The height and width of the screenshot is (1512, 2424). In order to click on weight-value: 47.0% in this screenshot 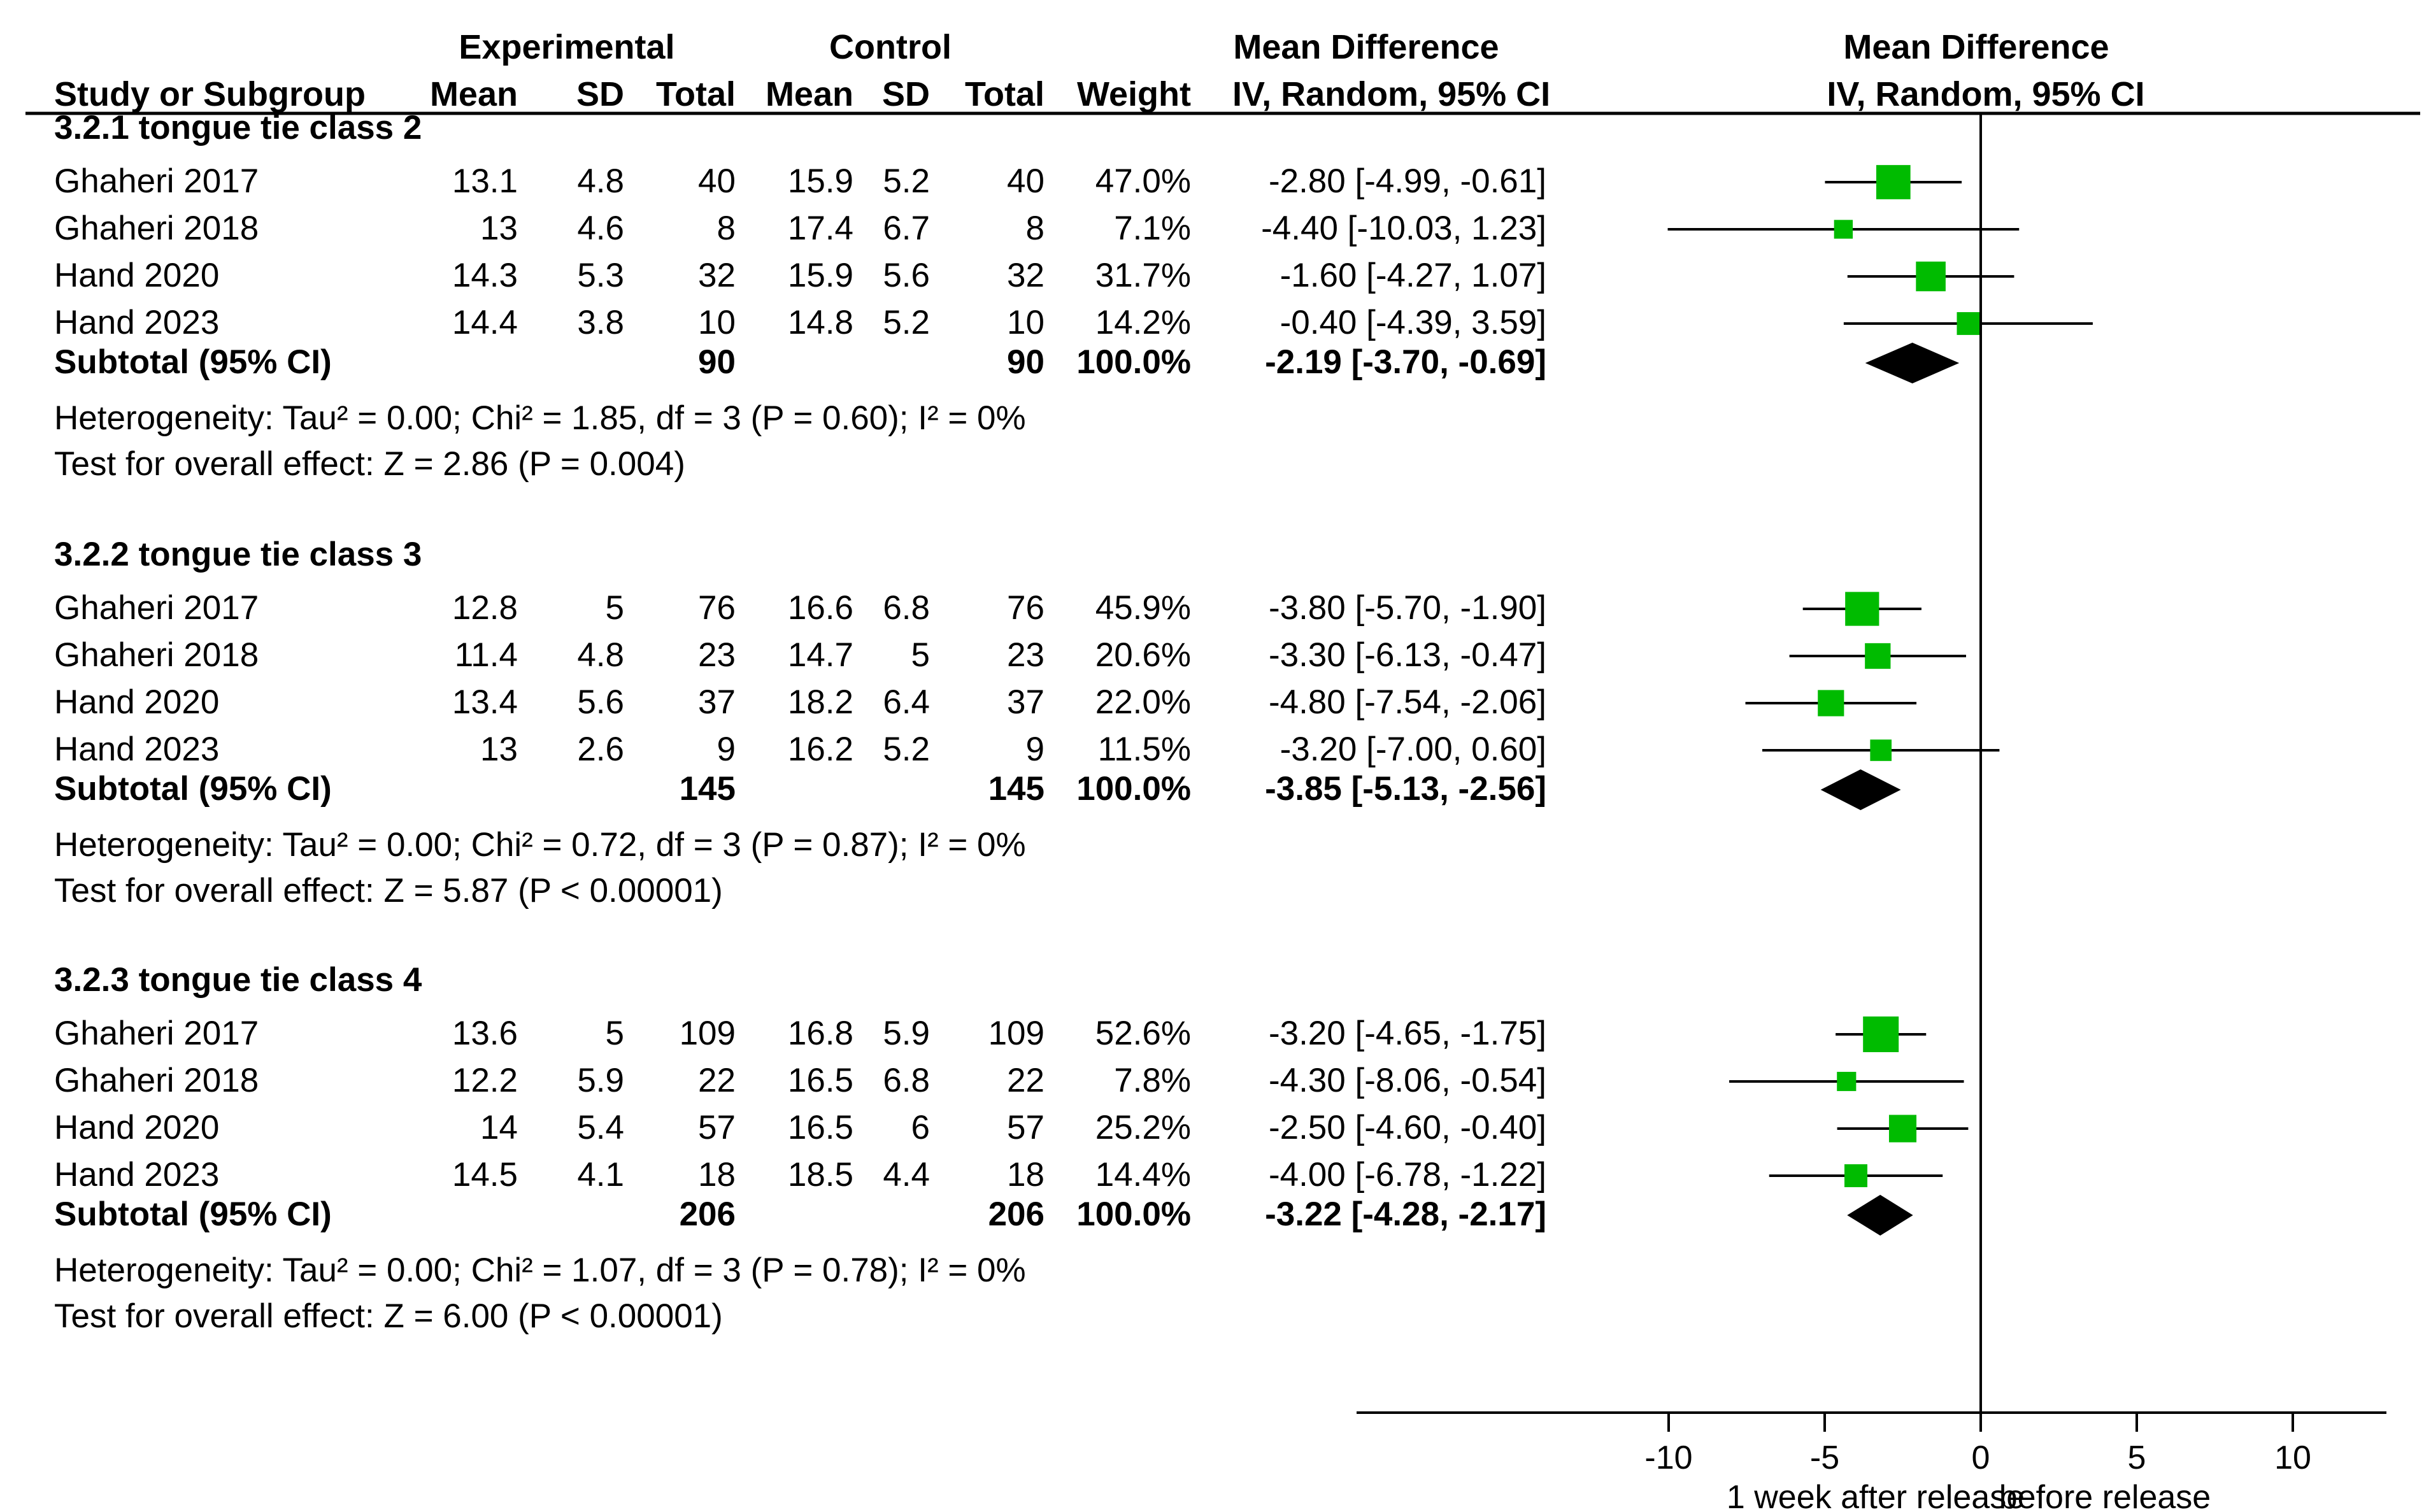, I will do `click(1143, 181)`.